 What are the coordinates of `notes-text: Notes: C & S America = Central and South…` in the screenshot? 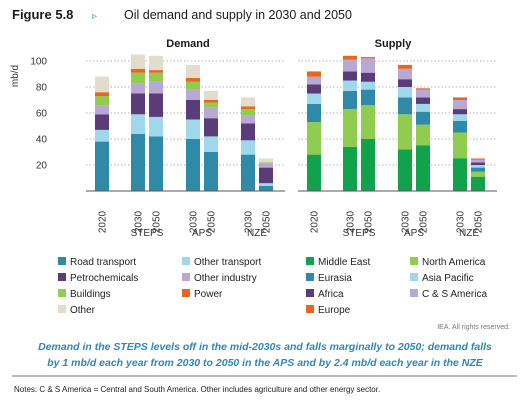 It's located at (197, 389).